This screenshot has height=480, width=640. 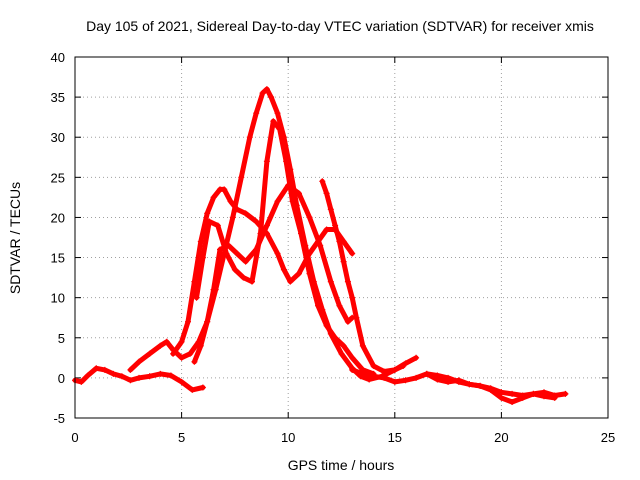 I want to click on y-tick-label: 25, so click(x=58, y=177).